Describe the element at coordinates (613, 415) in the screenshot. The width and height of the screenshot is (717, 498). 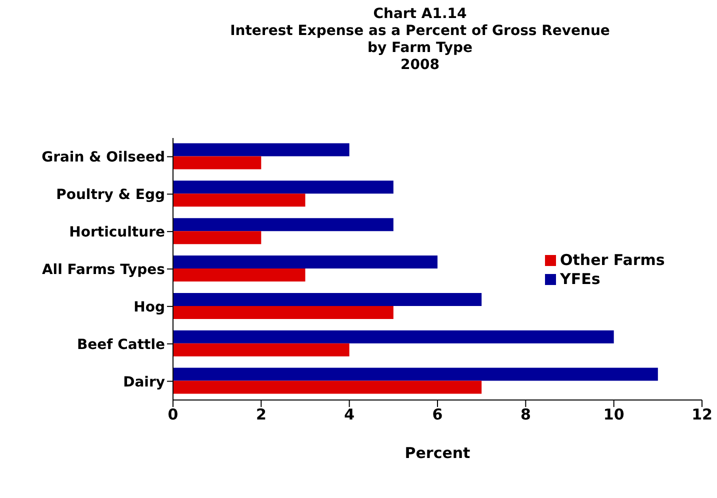
I see `x-tick-label: 10` at that location.